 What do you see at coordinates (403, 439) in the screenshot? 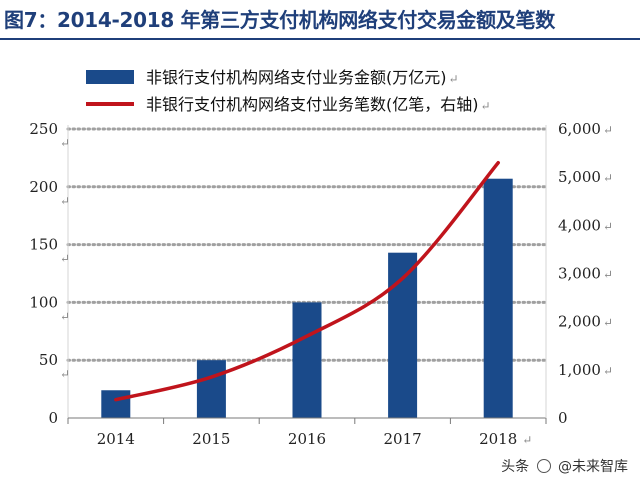
I see `x-tick-label: 2017` at bounding box center [403, 439].